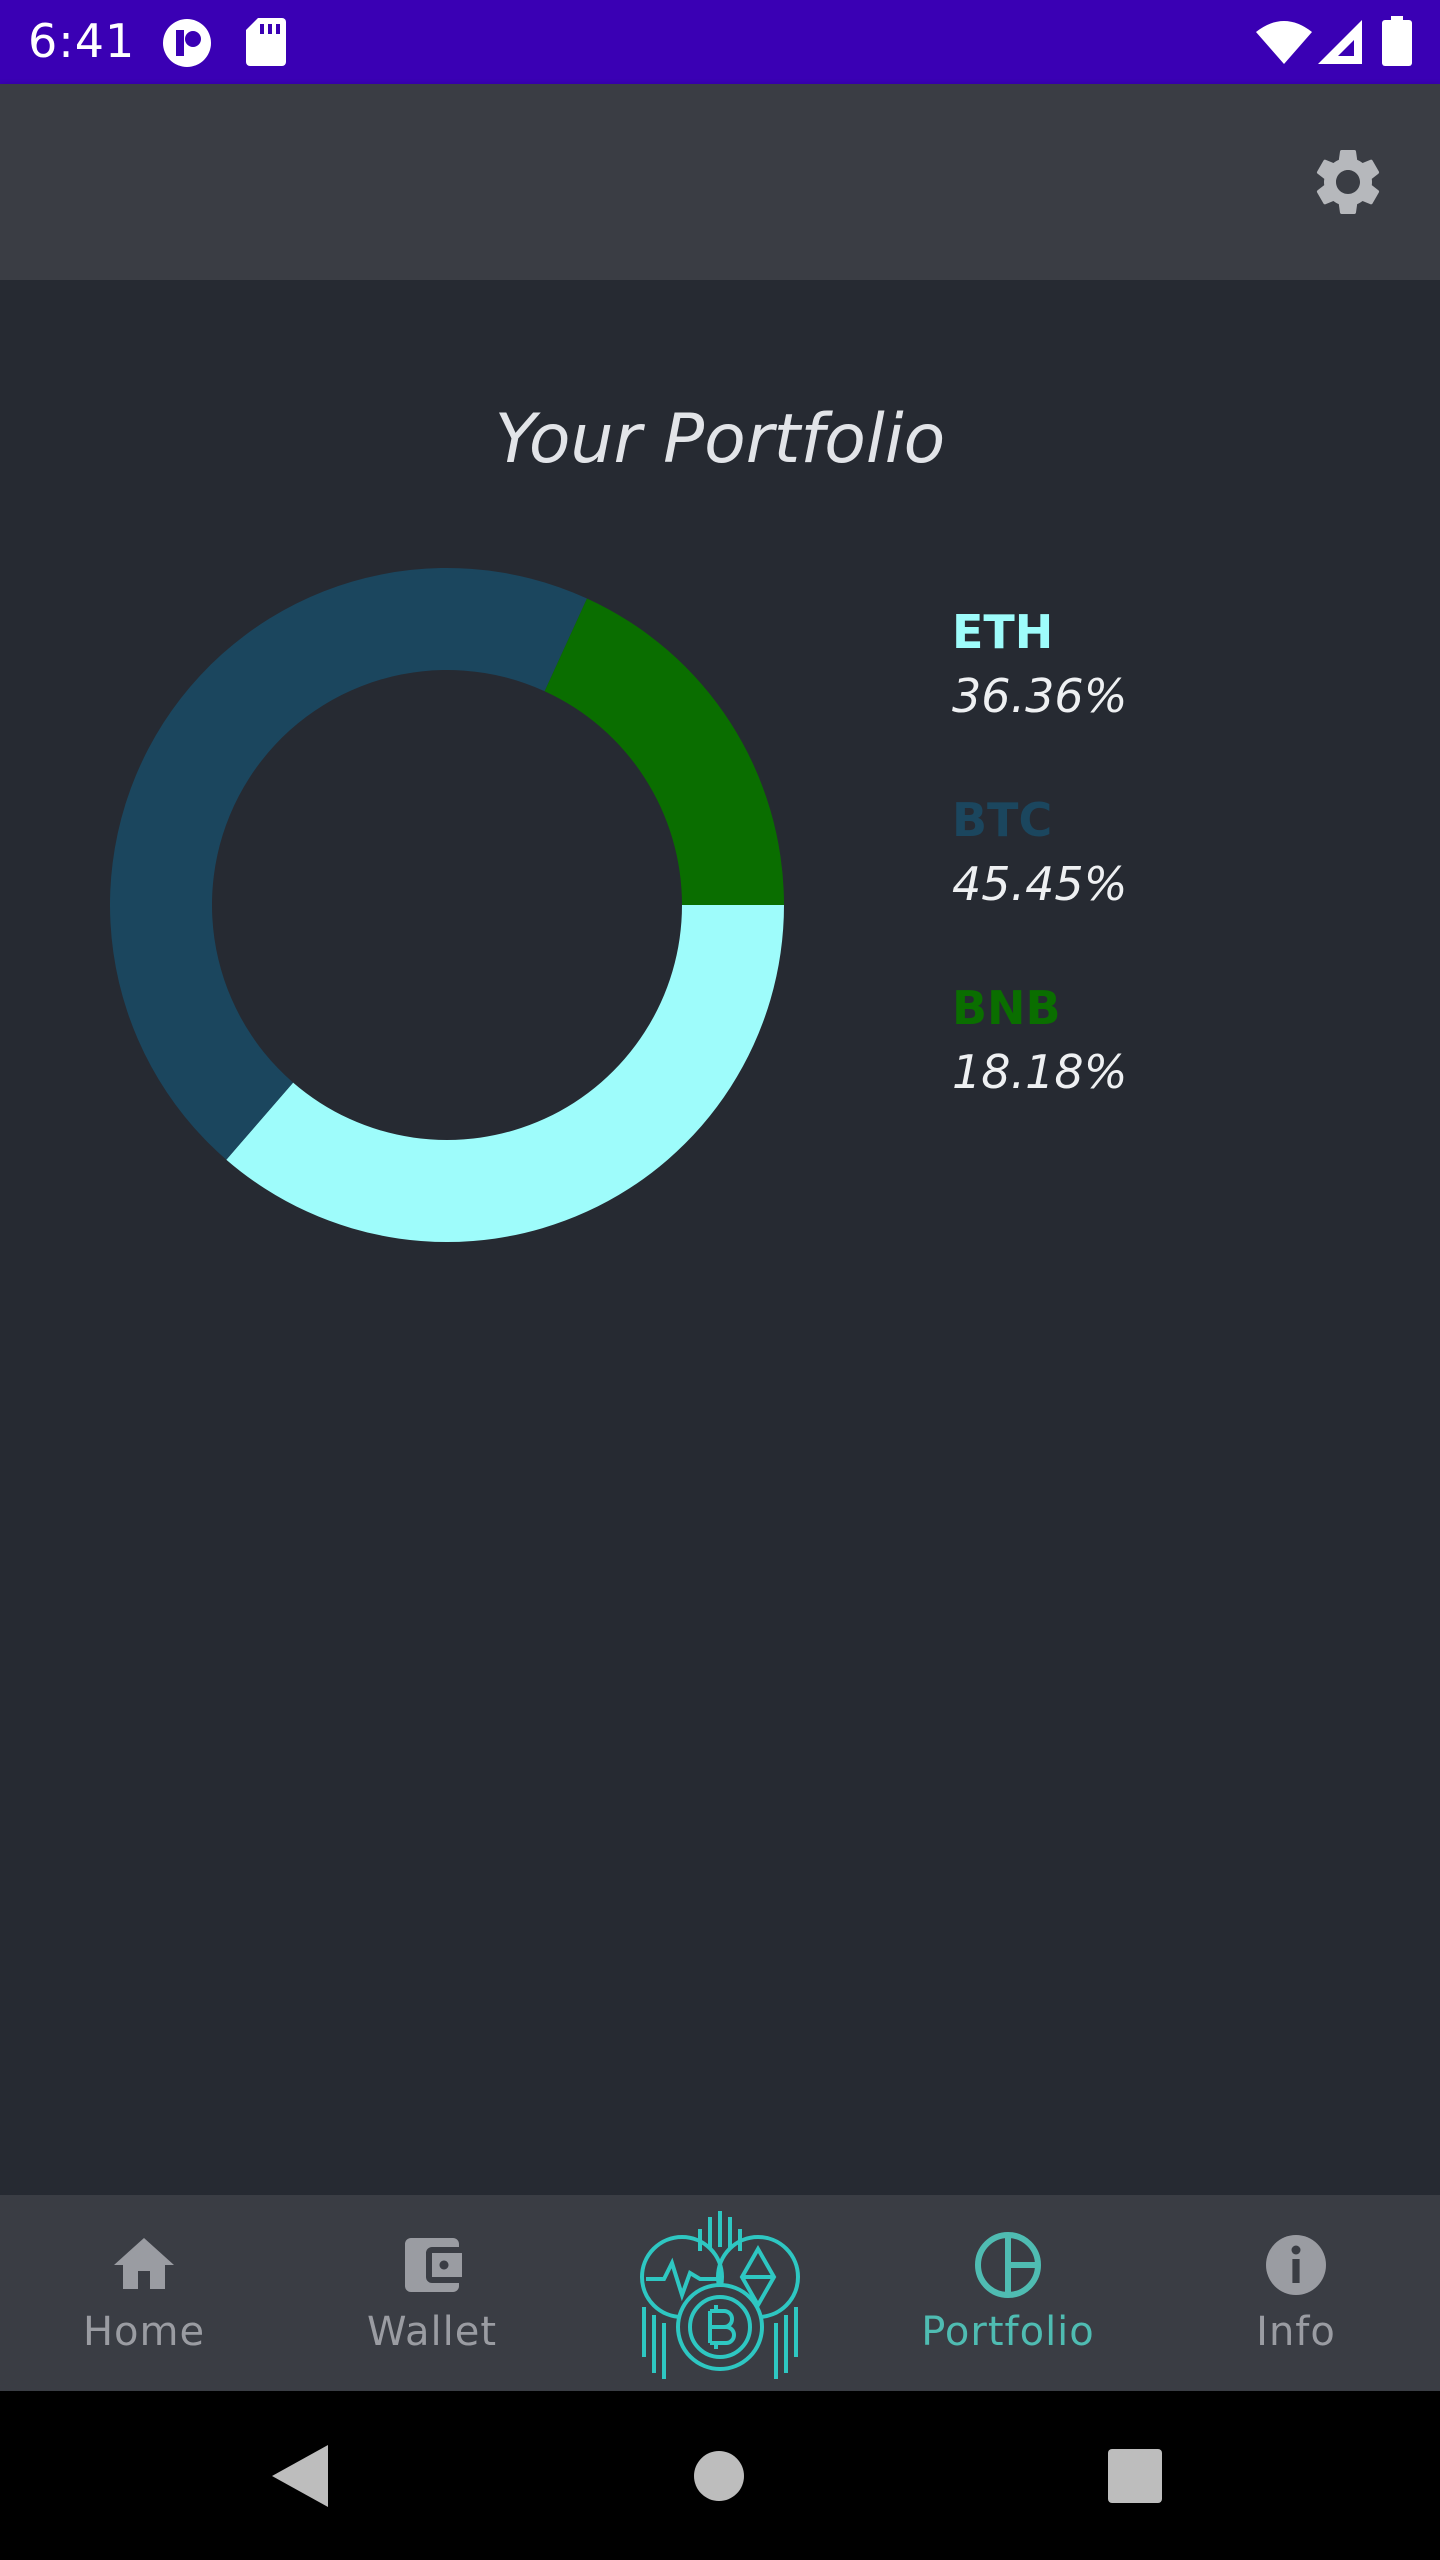 The height and width of the screenshot is (2560, 1440). What do you see at coordinates (1002, 820) in the screenshot?
I see `legend-symbol: BTC` at bounding box center [1002, 820].